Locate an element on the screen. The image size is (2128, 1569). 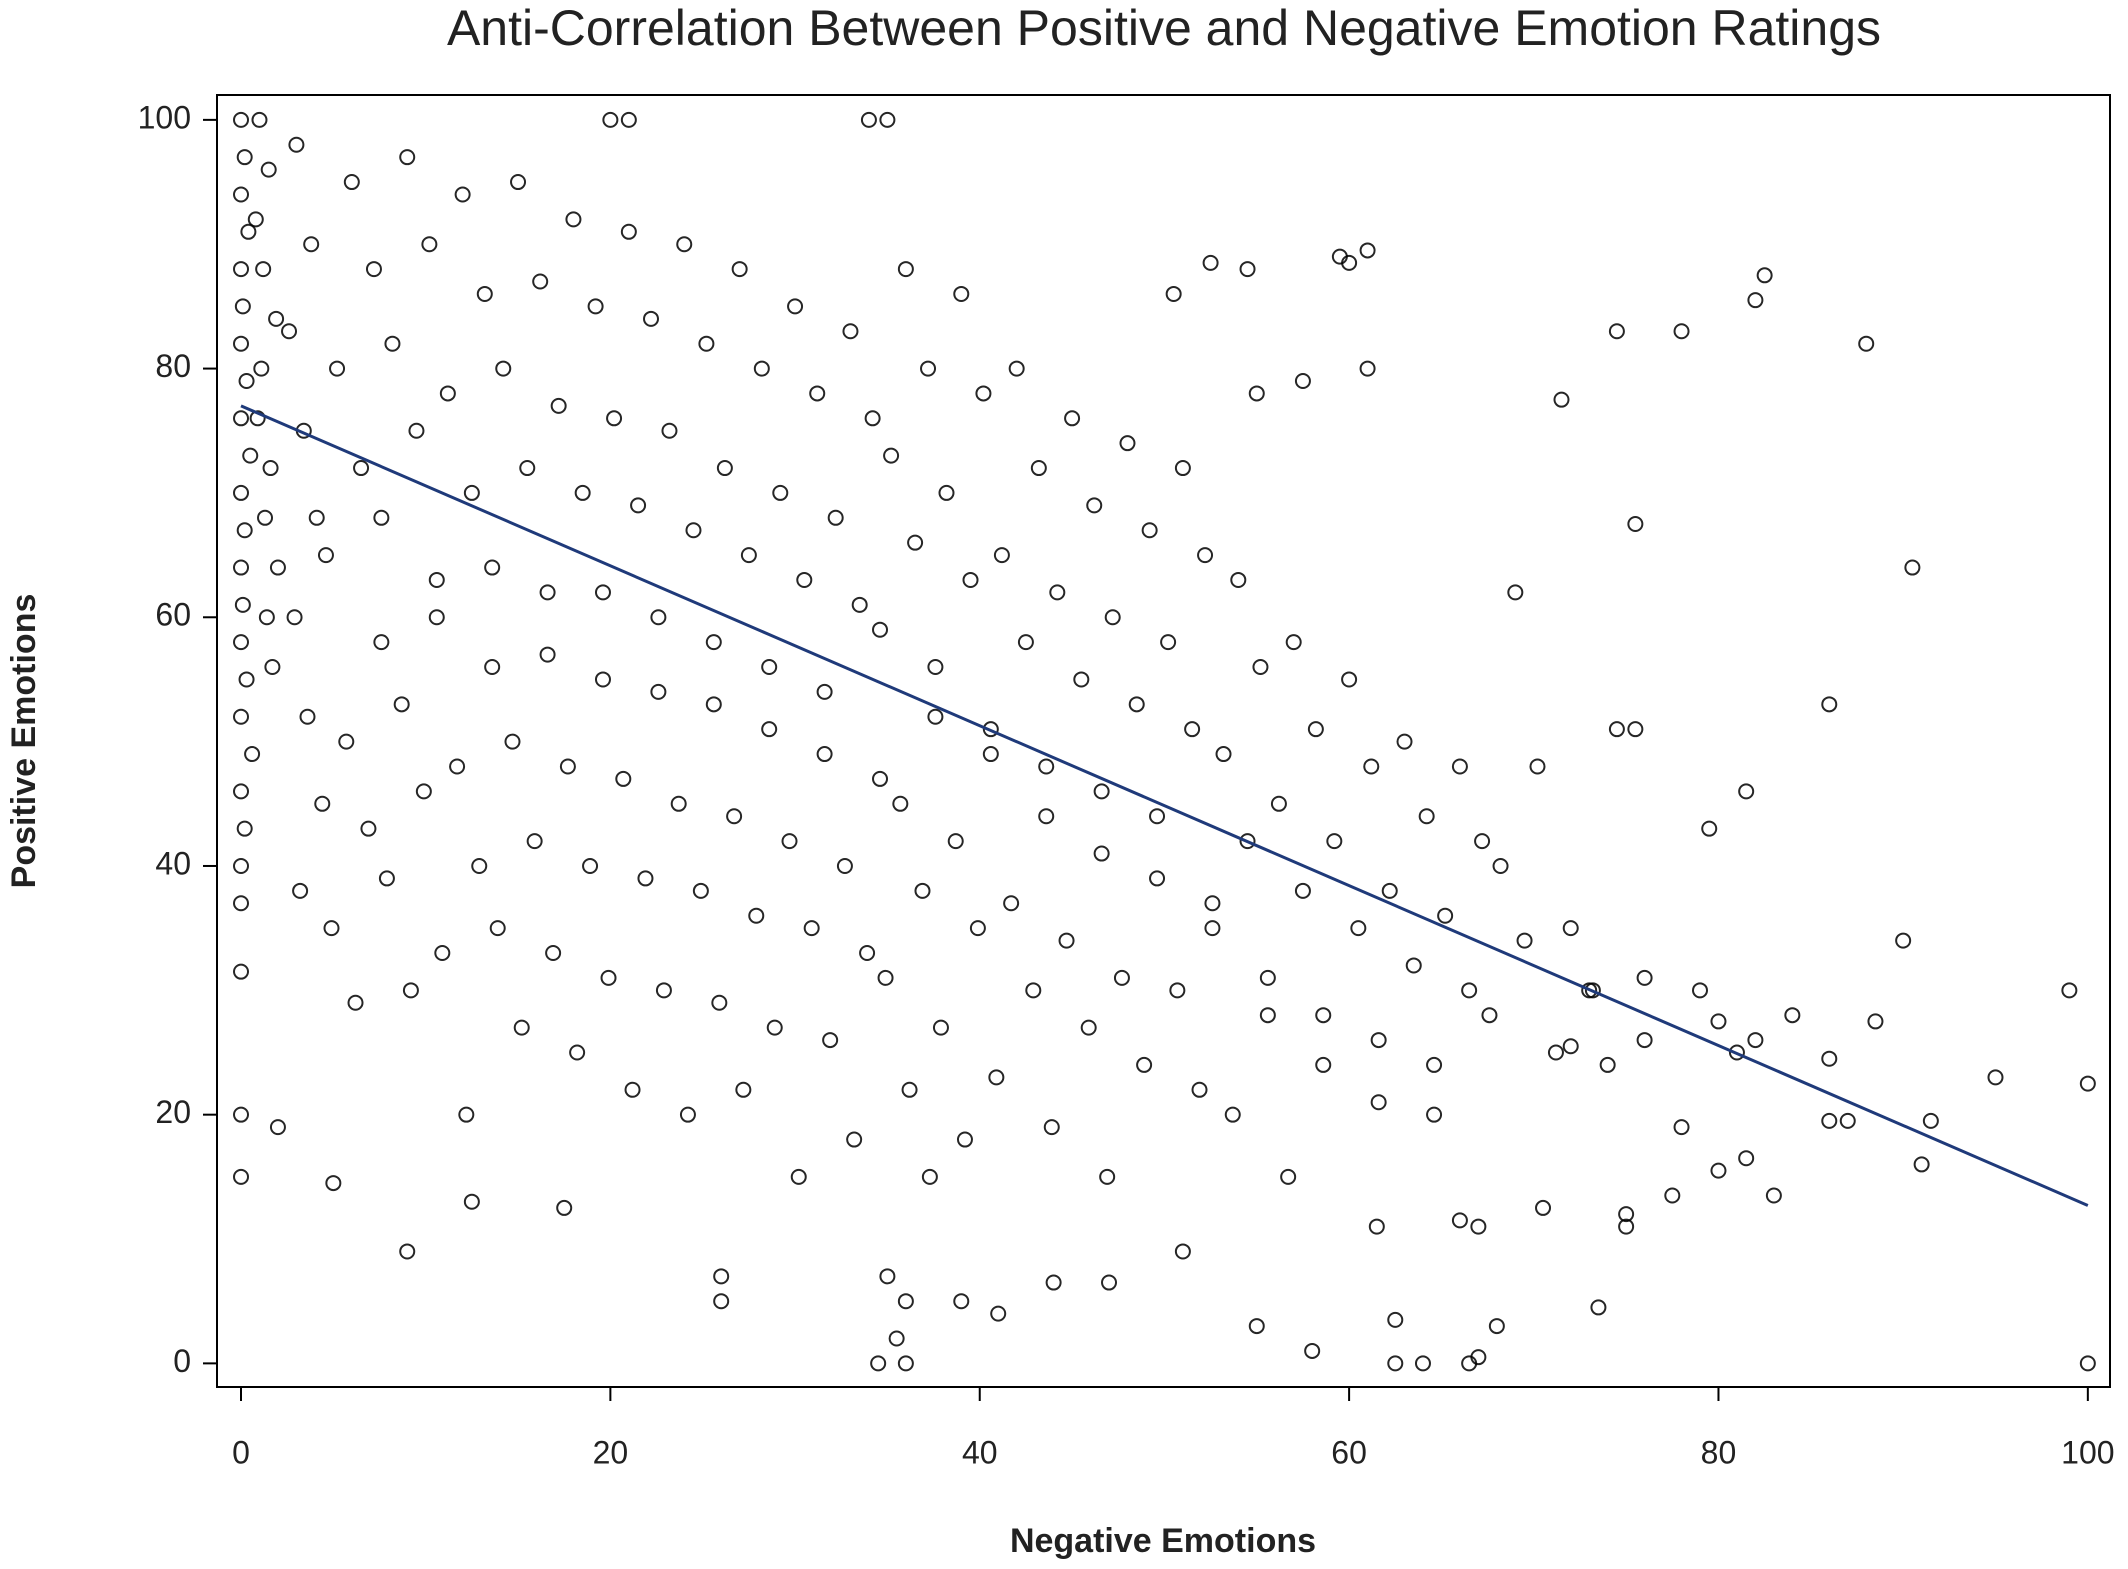
x-tick-label: 100 is located at coordinates (2087, 1452).